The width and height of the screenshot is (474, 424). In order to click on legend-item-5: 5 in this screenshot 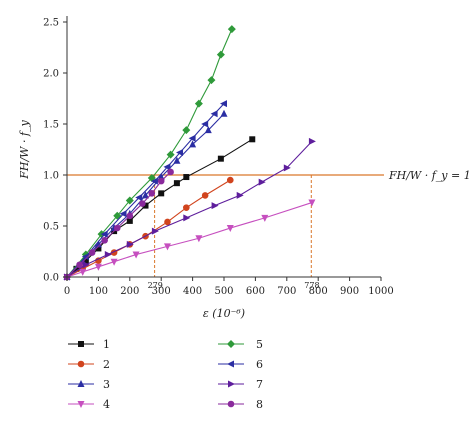, I will do `click(240, 344)`.